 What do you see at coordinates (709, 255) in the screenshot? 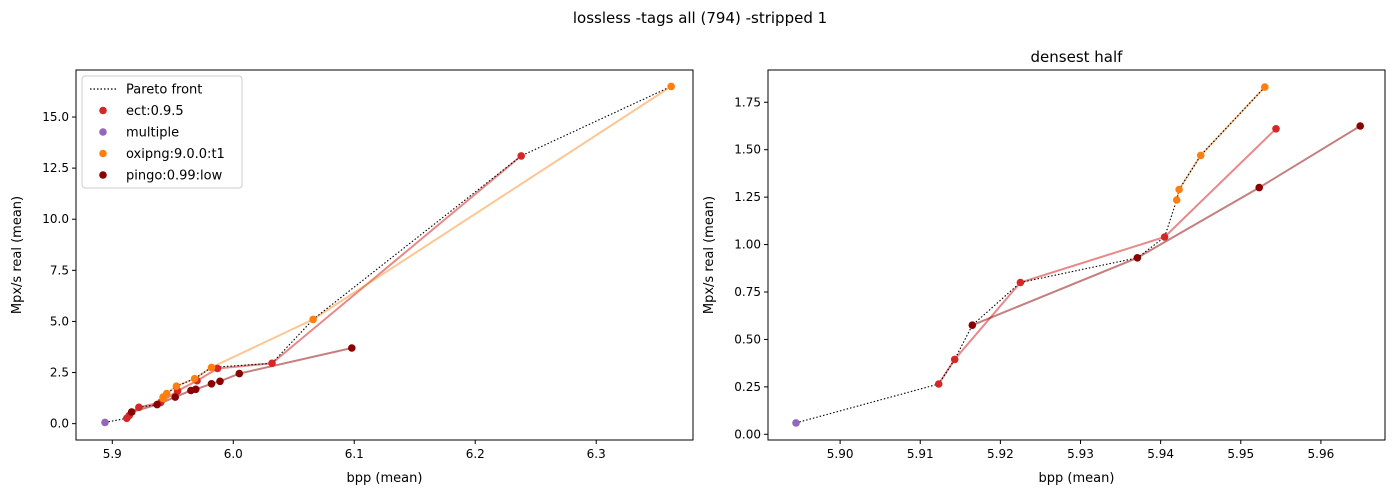
I see `right-y-axis-label: Mpx/s real (mean)` at bounding box center [709, 255].